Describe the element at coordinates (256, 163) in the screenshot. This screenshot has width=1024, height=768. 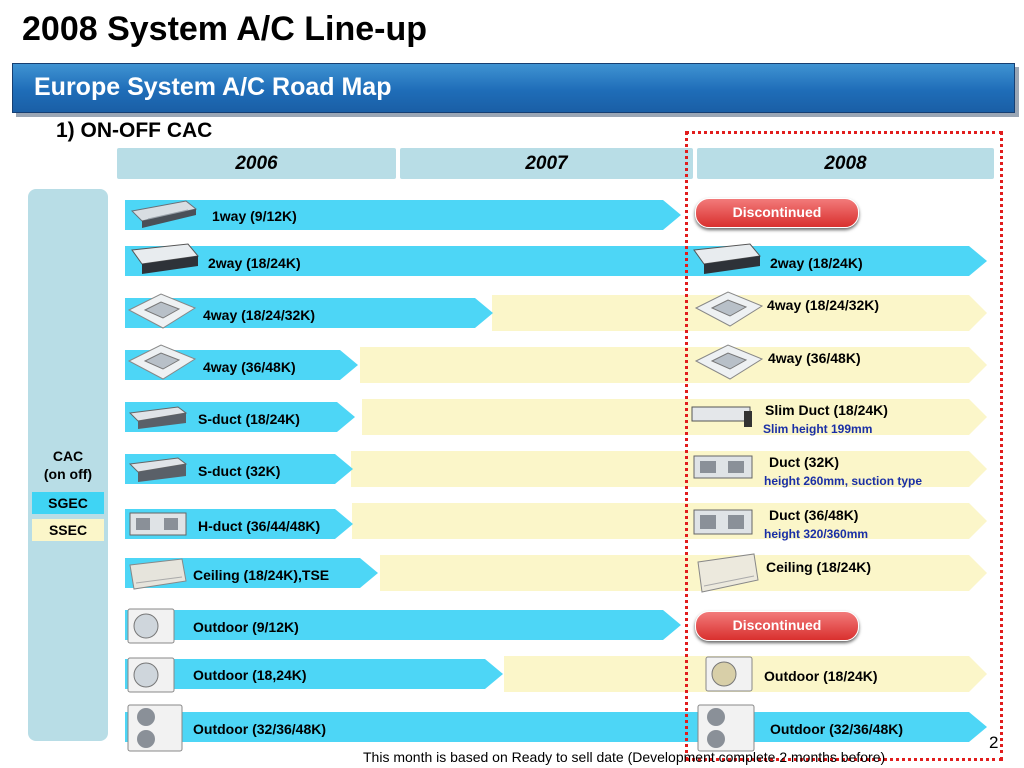
I see `year-header-2006: 2006` at that location.